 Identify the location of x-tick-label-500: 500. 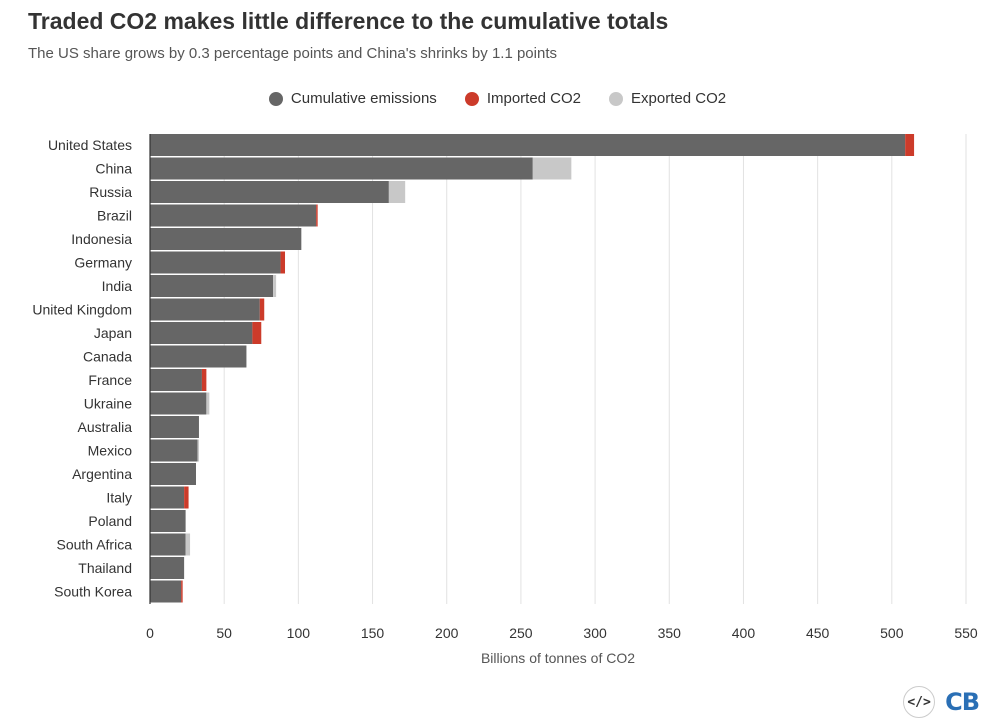
(892, 633).